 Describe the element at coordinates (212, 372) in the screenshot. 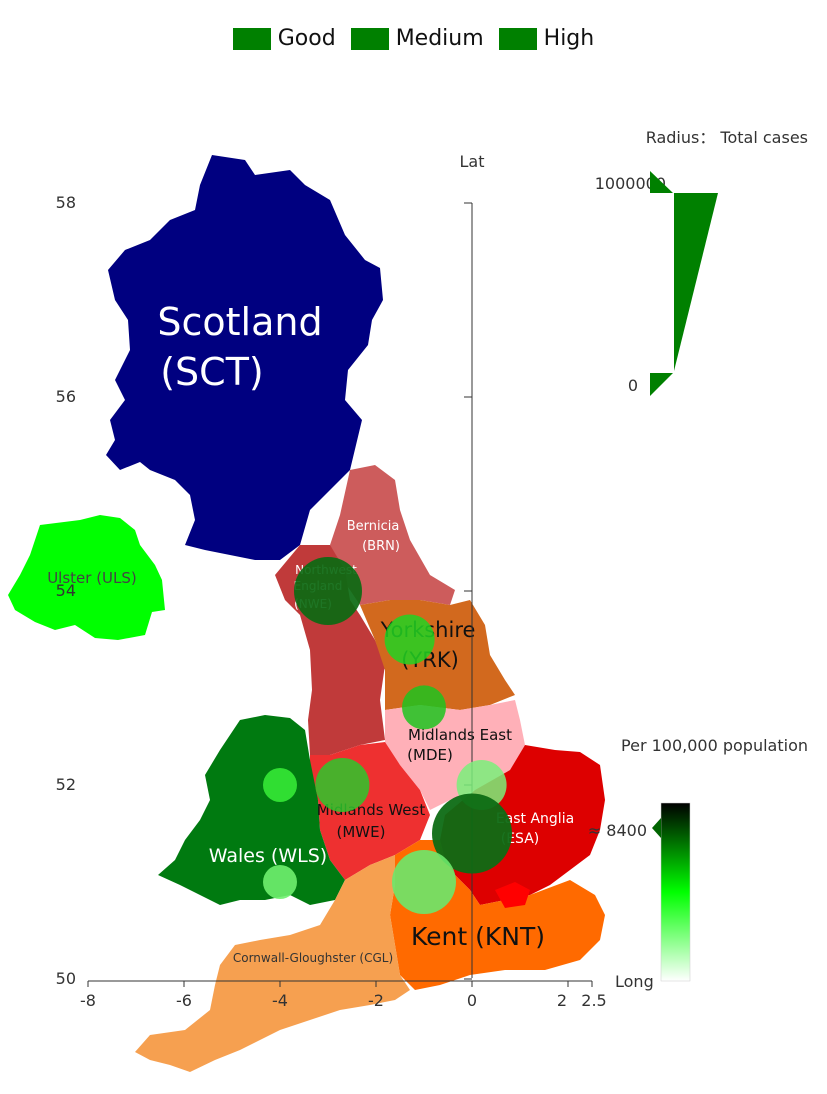

I see `region-label-scotland-2: (SCT)` at that location.